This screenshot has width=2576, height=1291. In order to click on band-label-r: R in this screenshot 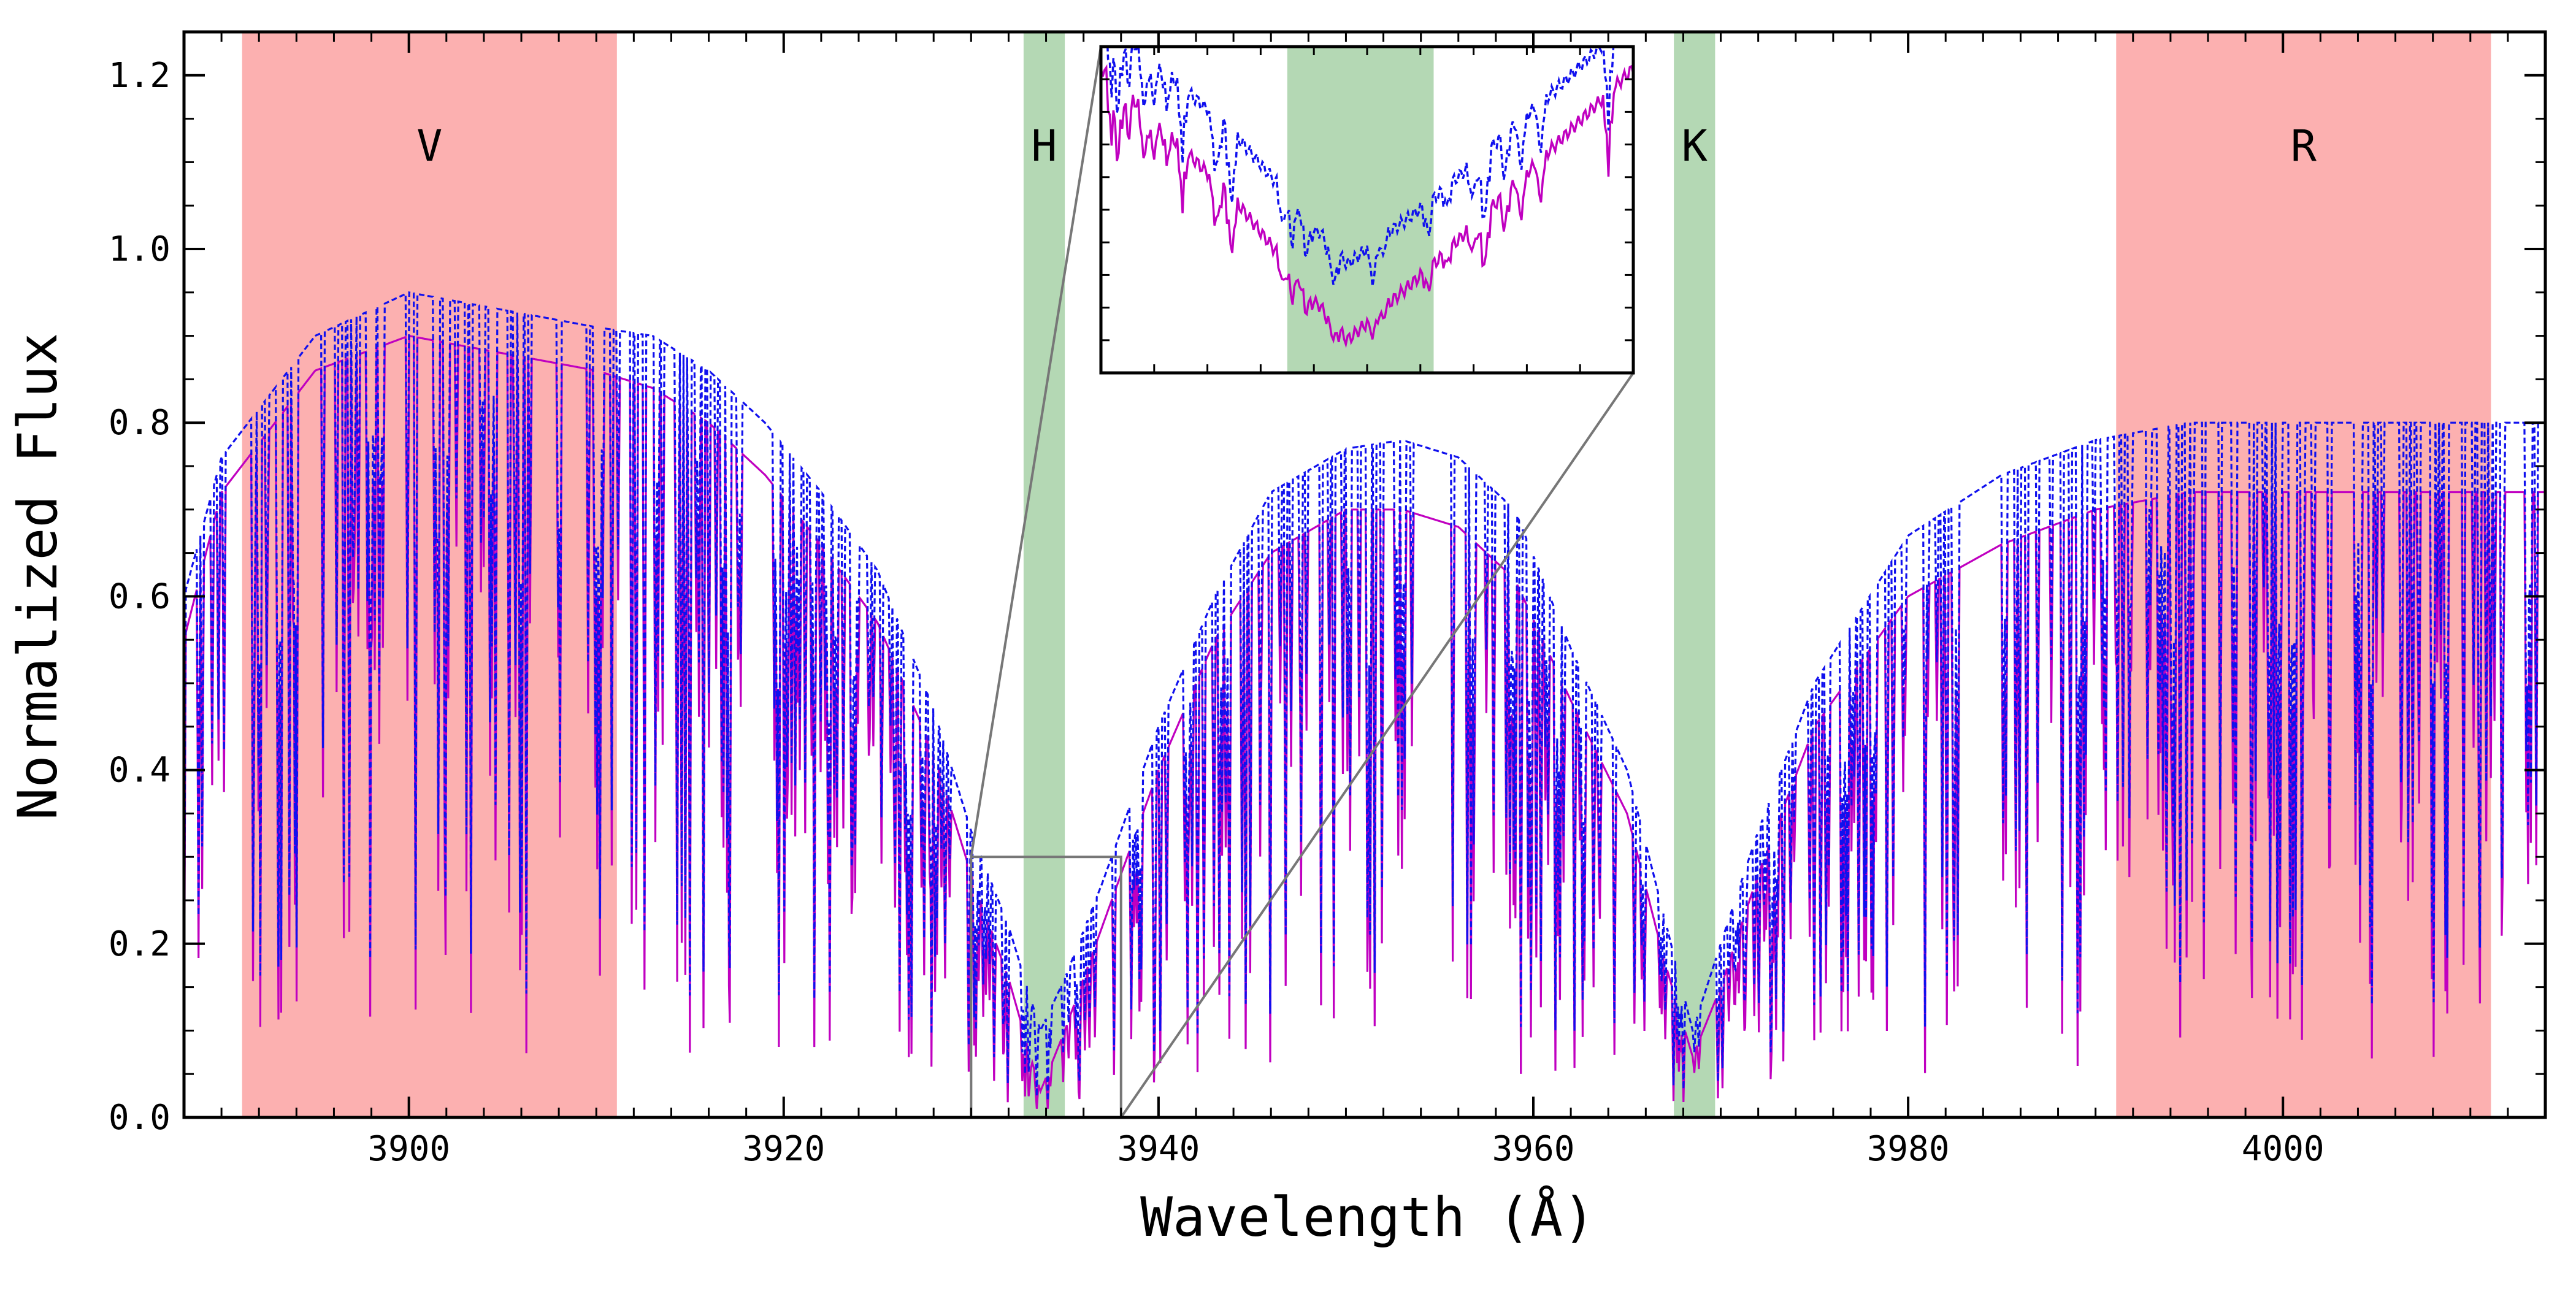, I will do `click(2304, 146)`.